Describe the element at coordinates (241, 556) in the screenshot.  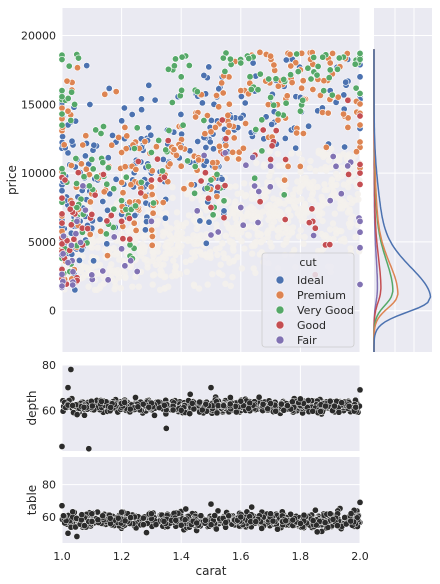
I see `x-tick-label: 1.6` at that location.